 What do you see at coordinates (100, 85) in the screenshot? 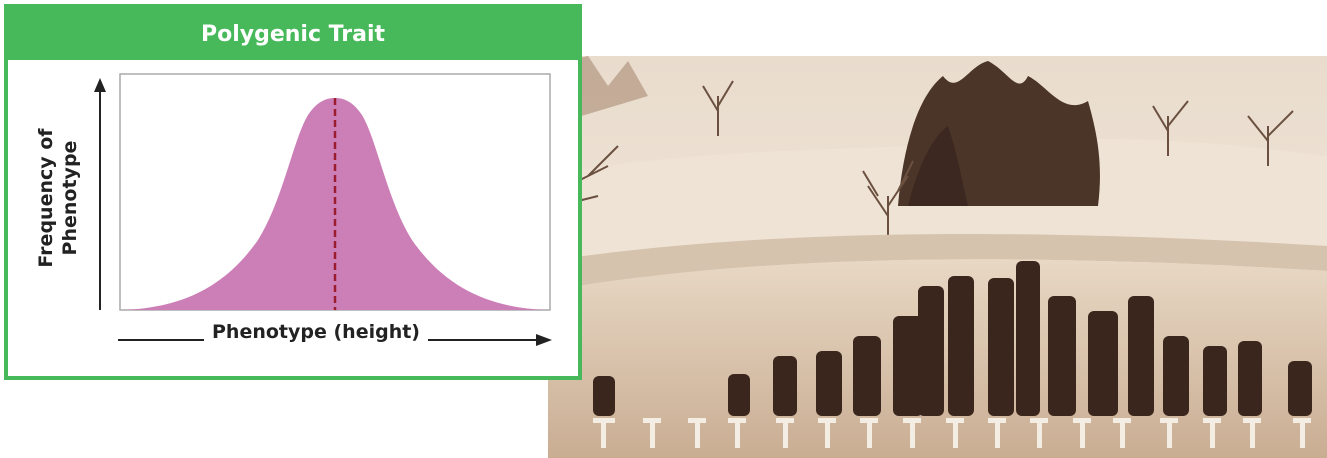
I see `y-arrow-head-icon` at bounding box center [100, 85].